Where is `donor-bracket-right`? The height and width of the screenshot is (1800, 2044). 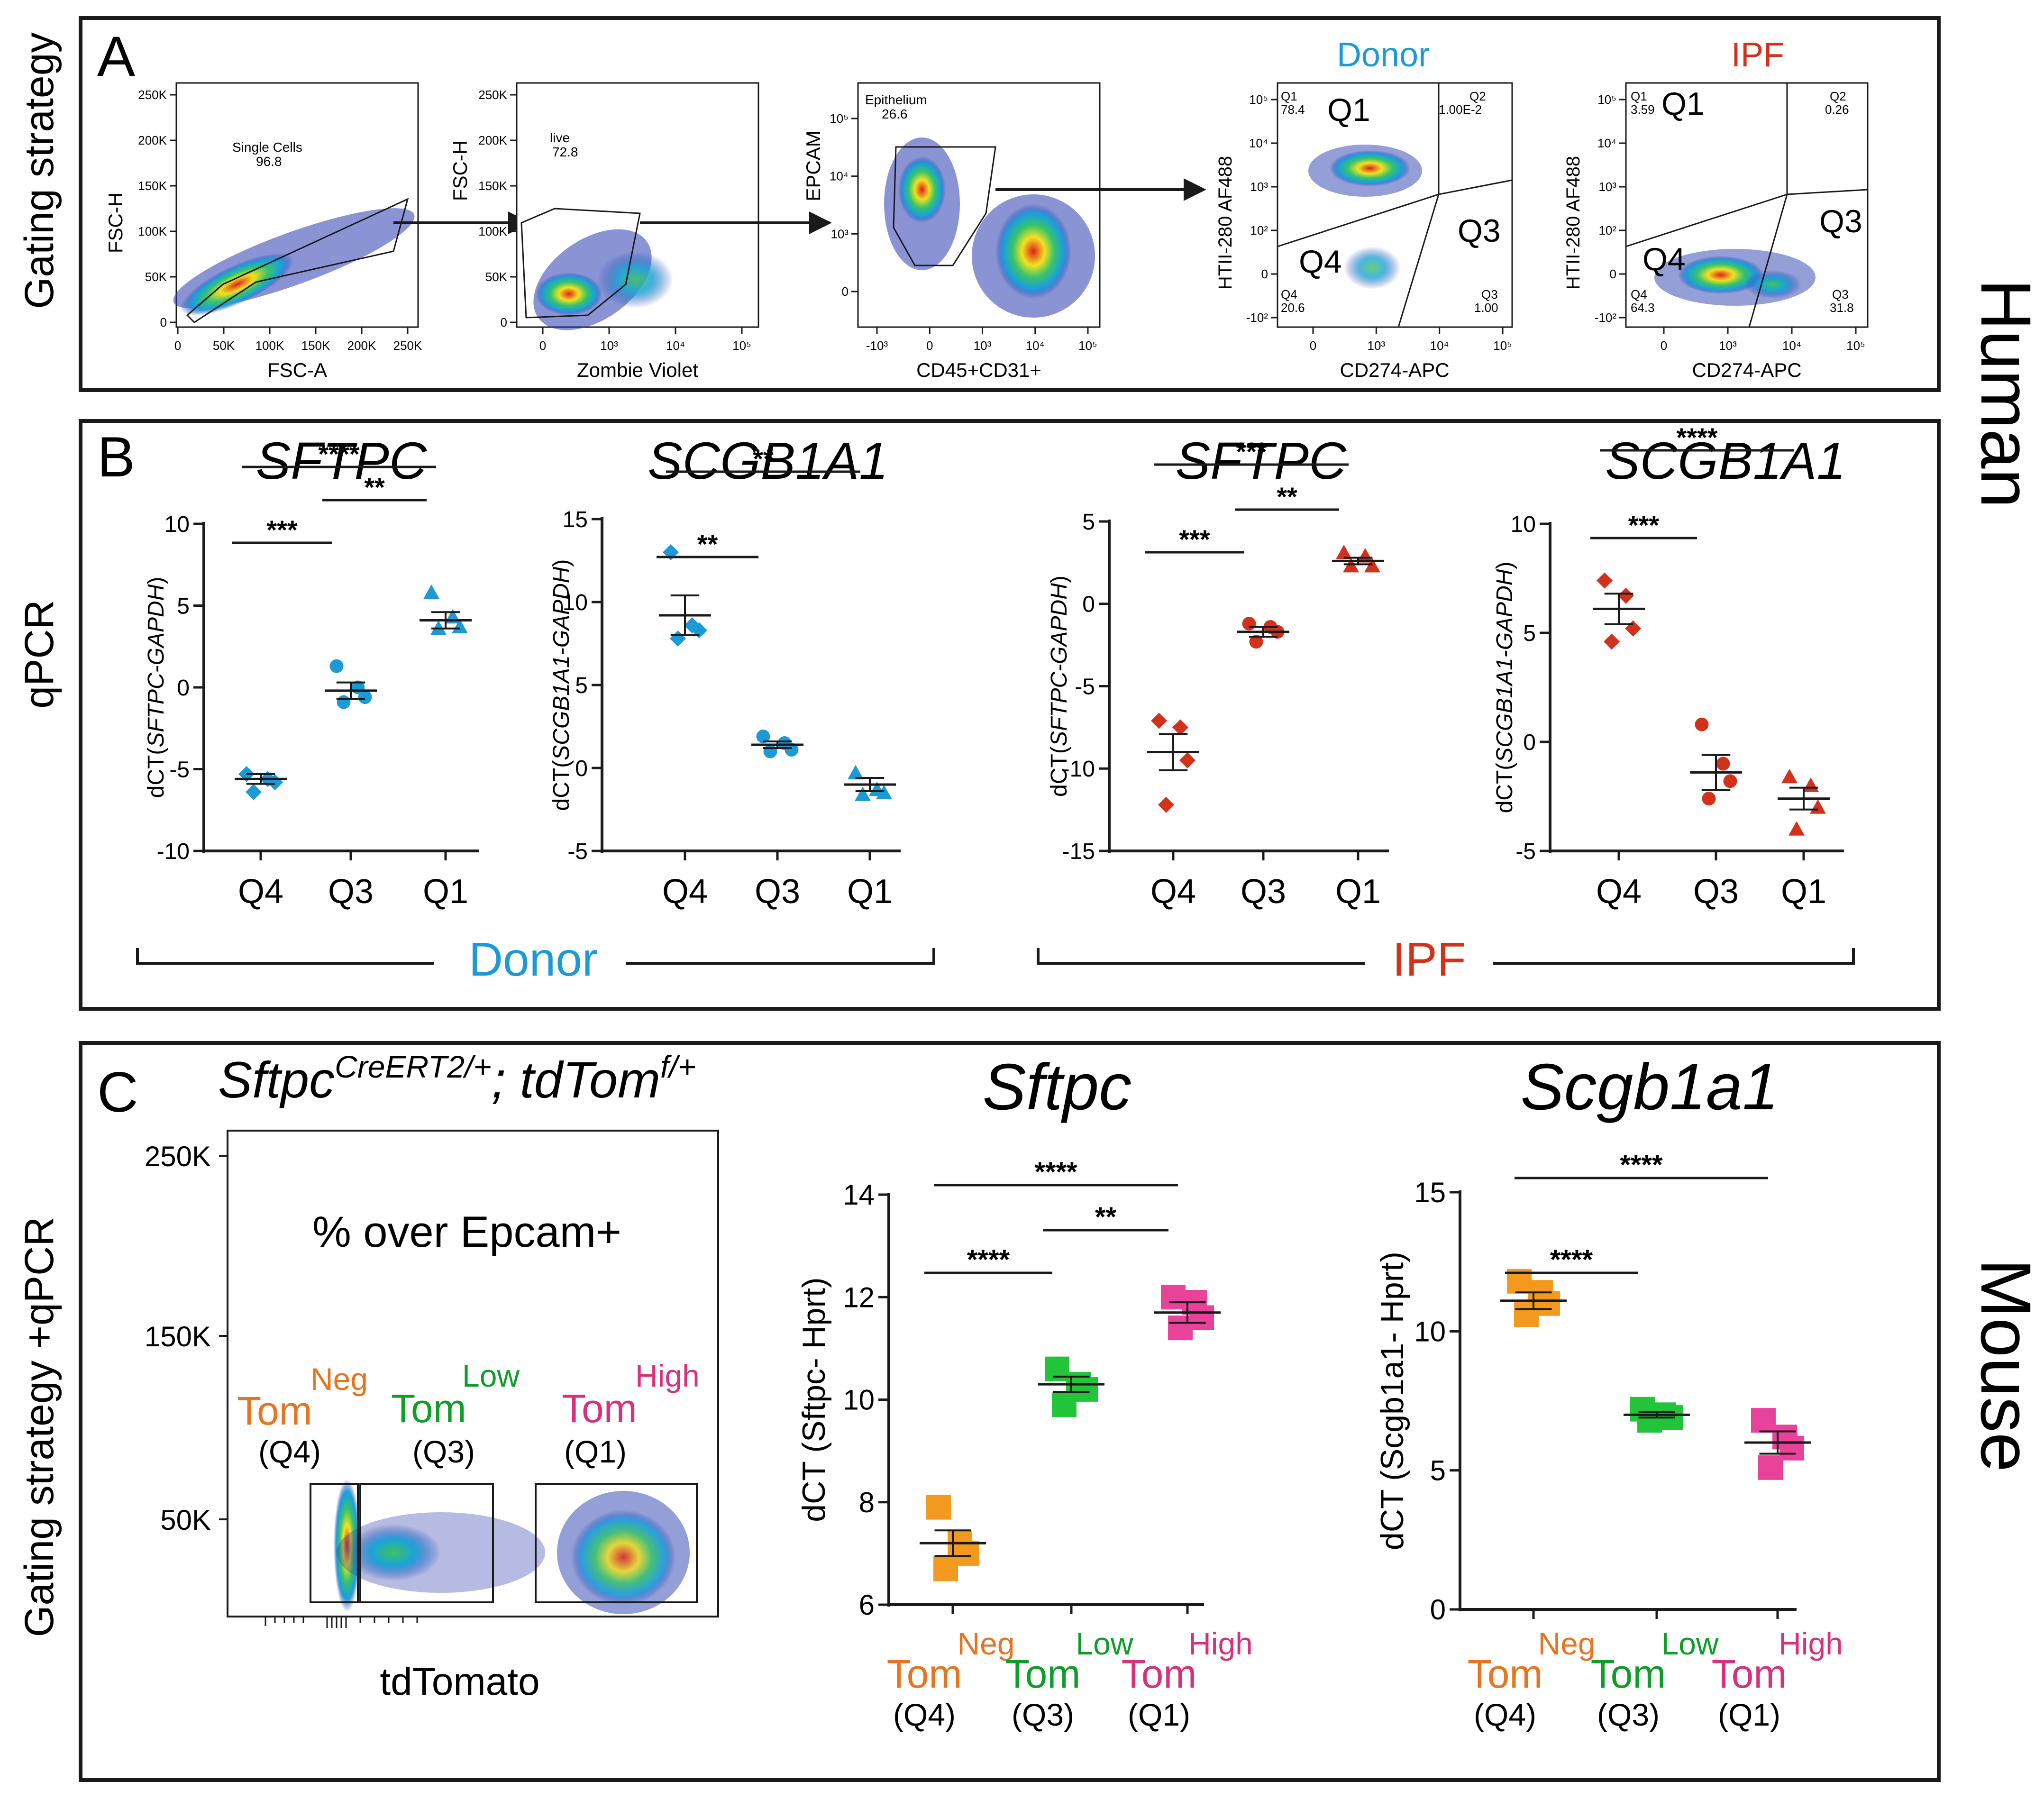
donor-bracket-right is located at coordinates (780, 956).